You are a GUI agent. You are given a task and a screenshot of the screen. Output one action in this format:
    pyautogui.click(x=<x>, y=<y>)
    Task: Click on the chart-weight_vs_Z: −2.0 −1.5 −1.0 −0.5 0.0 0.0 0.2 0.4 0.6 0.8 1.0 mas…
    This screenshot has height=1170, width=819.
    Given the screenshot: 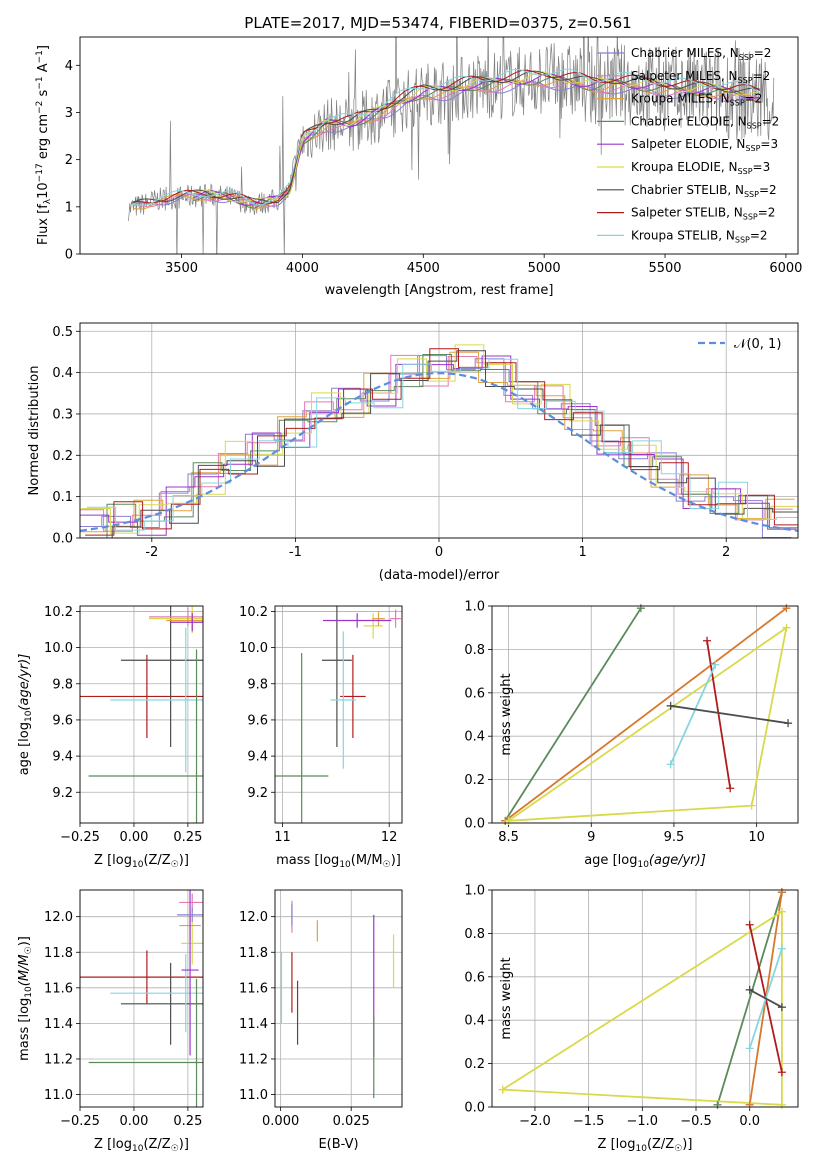 What is the action you would take?
    pyautogui.click(x=631, y=1019)
    